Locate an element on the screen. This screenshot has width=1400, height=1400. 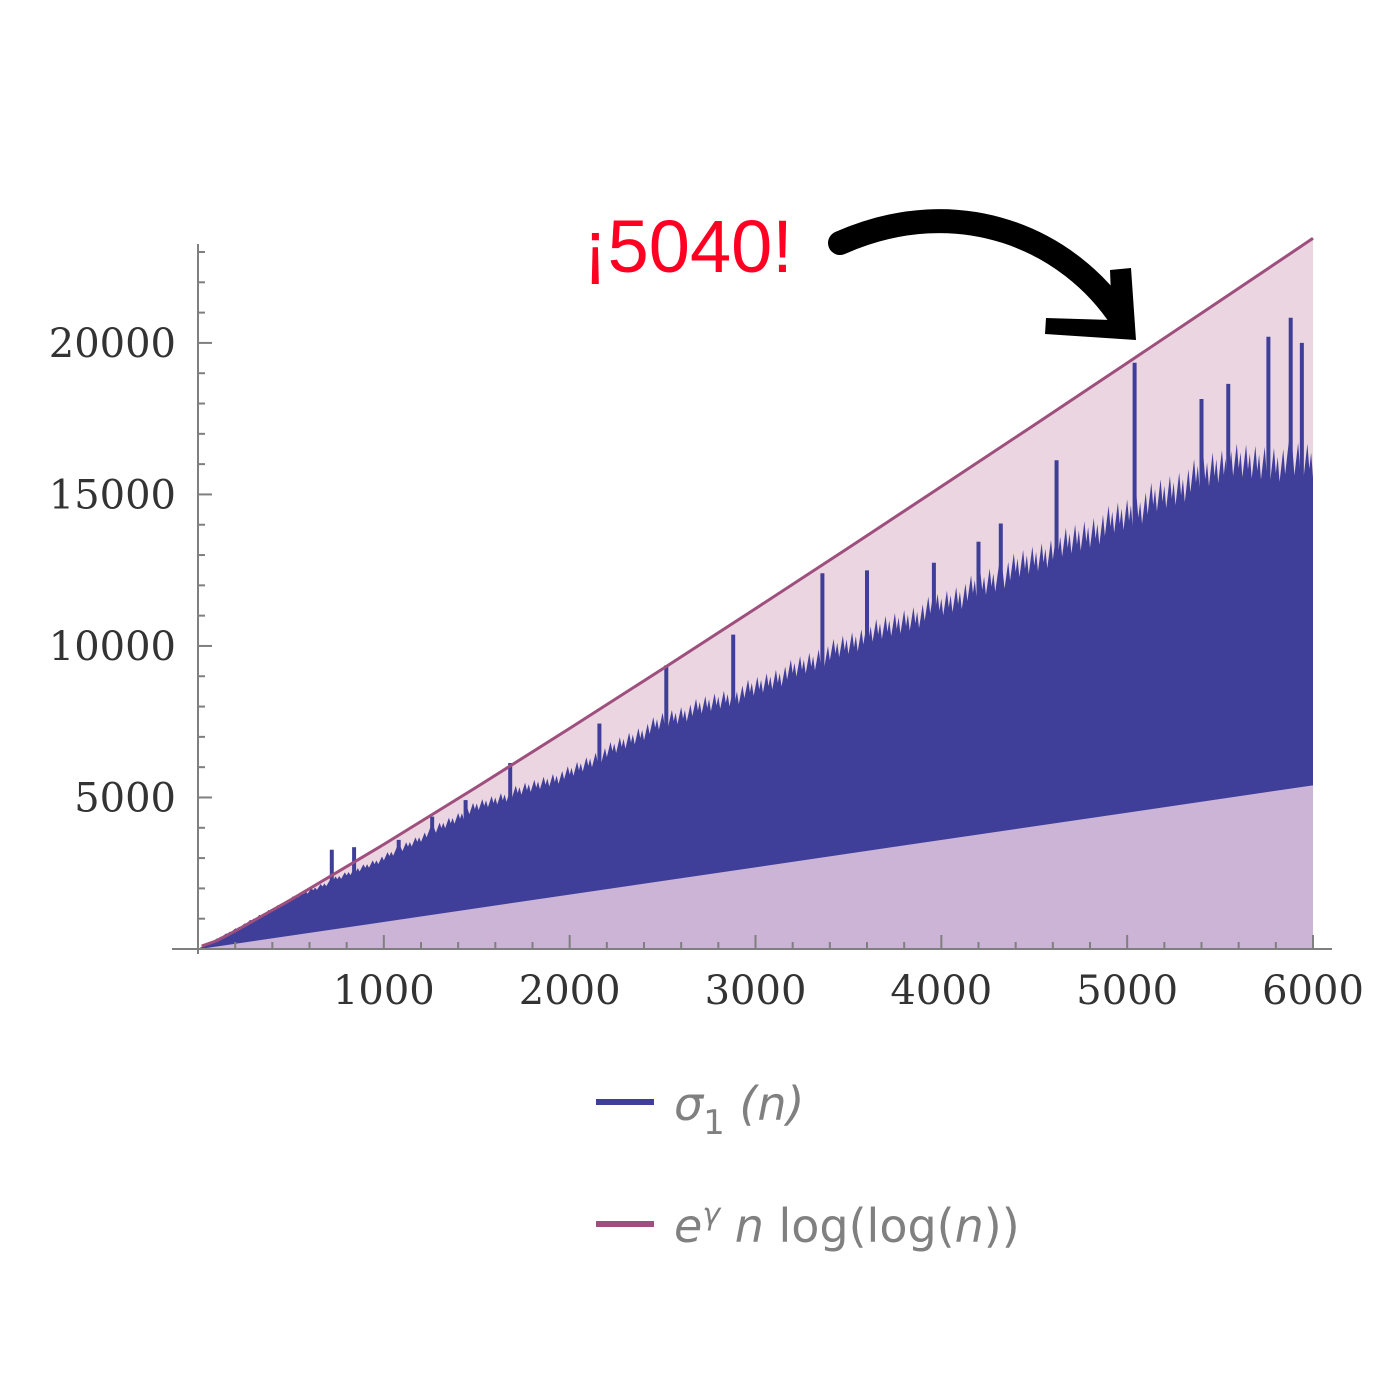
x-tick-label: 1000 is located at coordinates (384, 991).